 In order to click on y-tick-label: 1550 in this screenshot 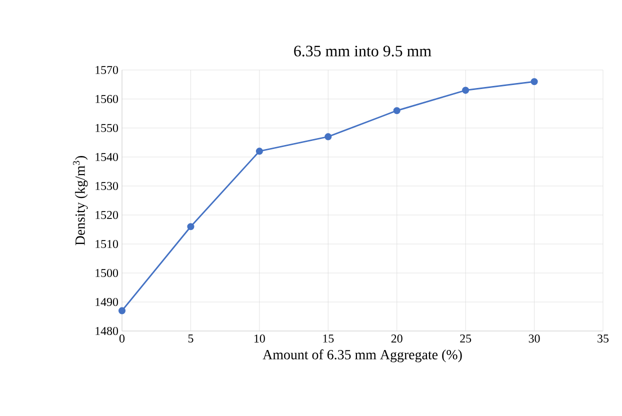, I will do `click(107, 128)`.